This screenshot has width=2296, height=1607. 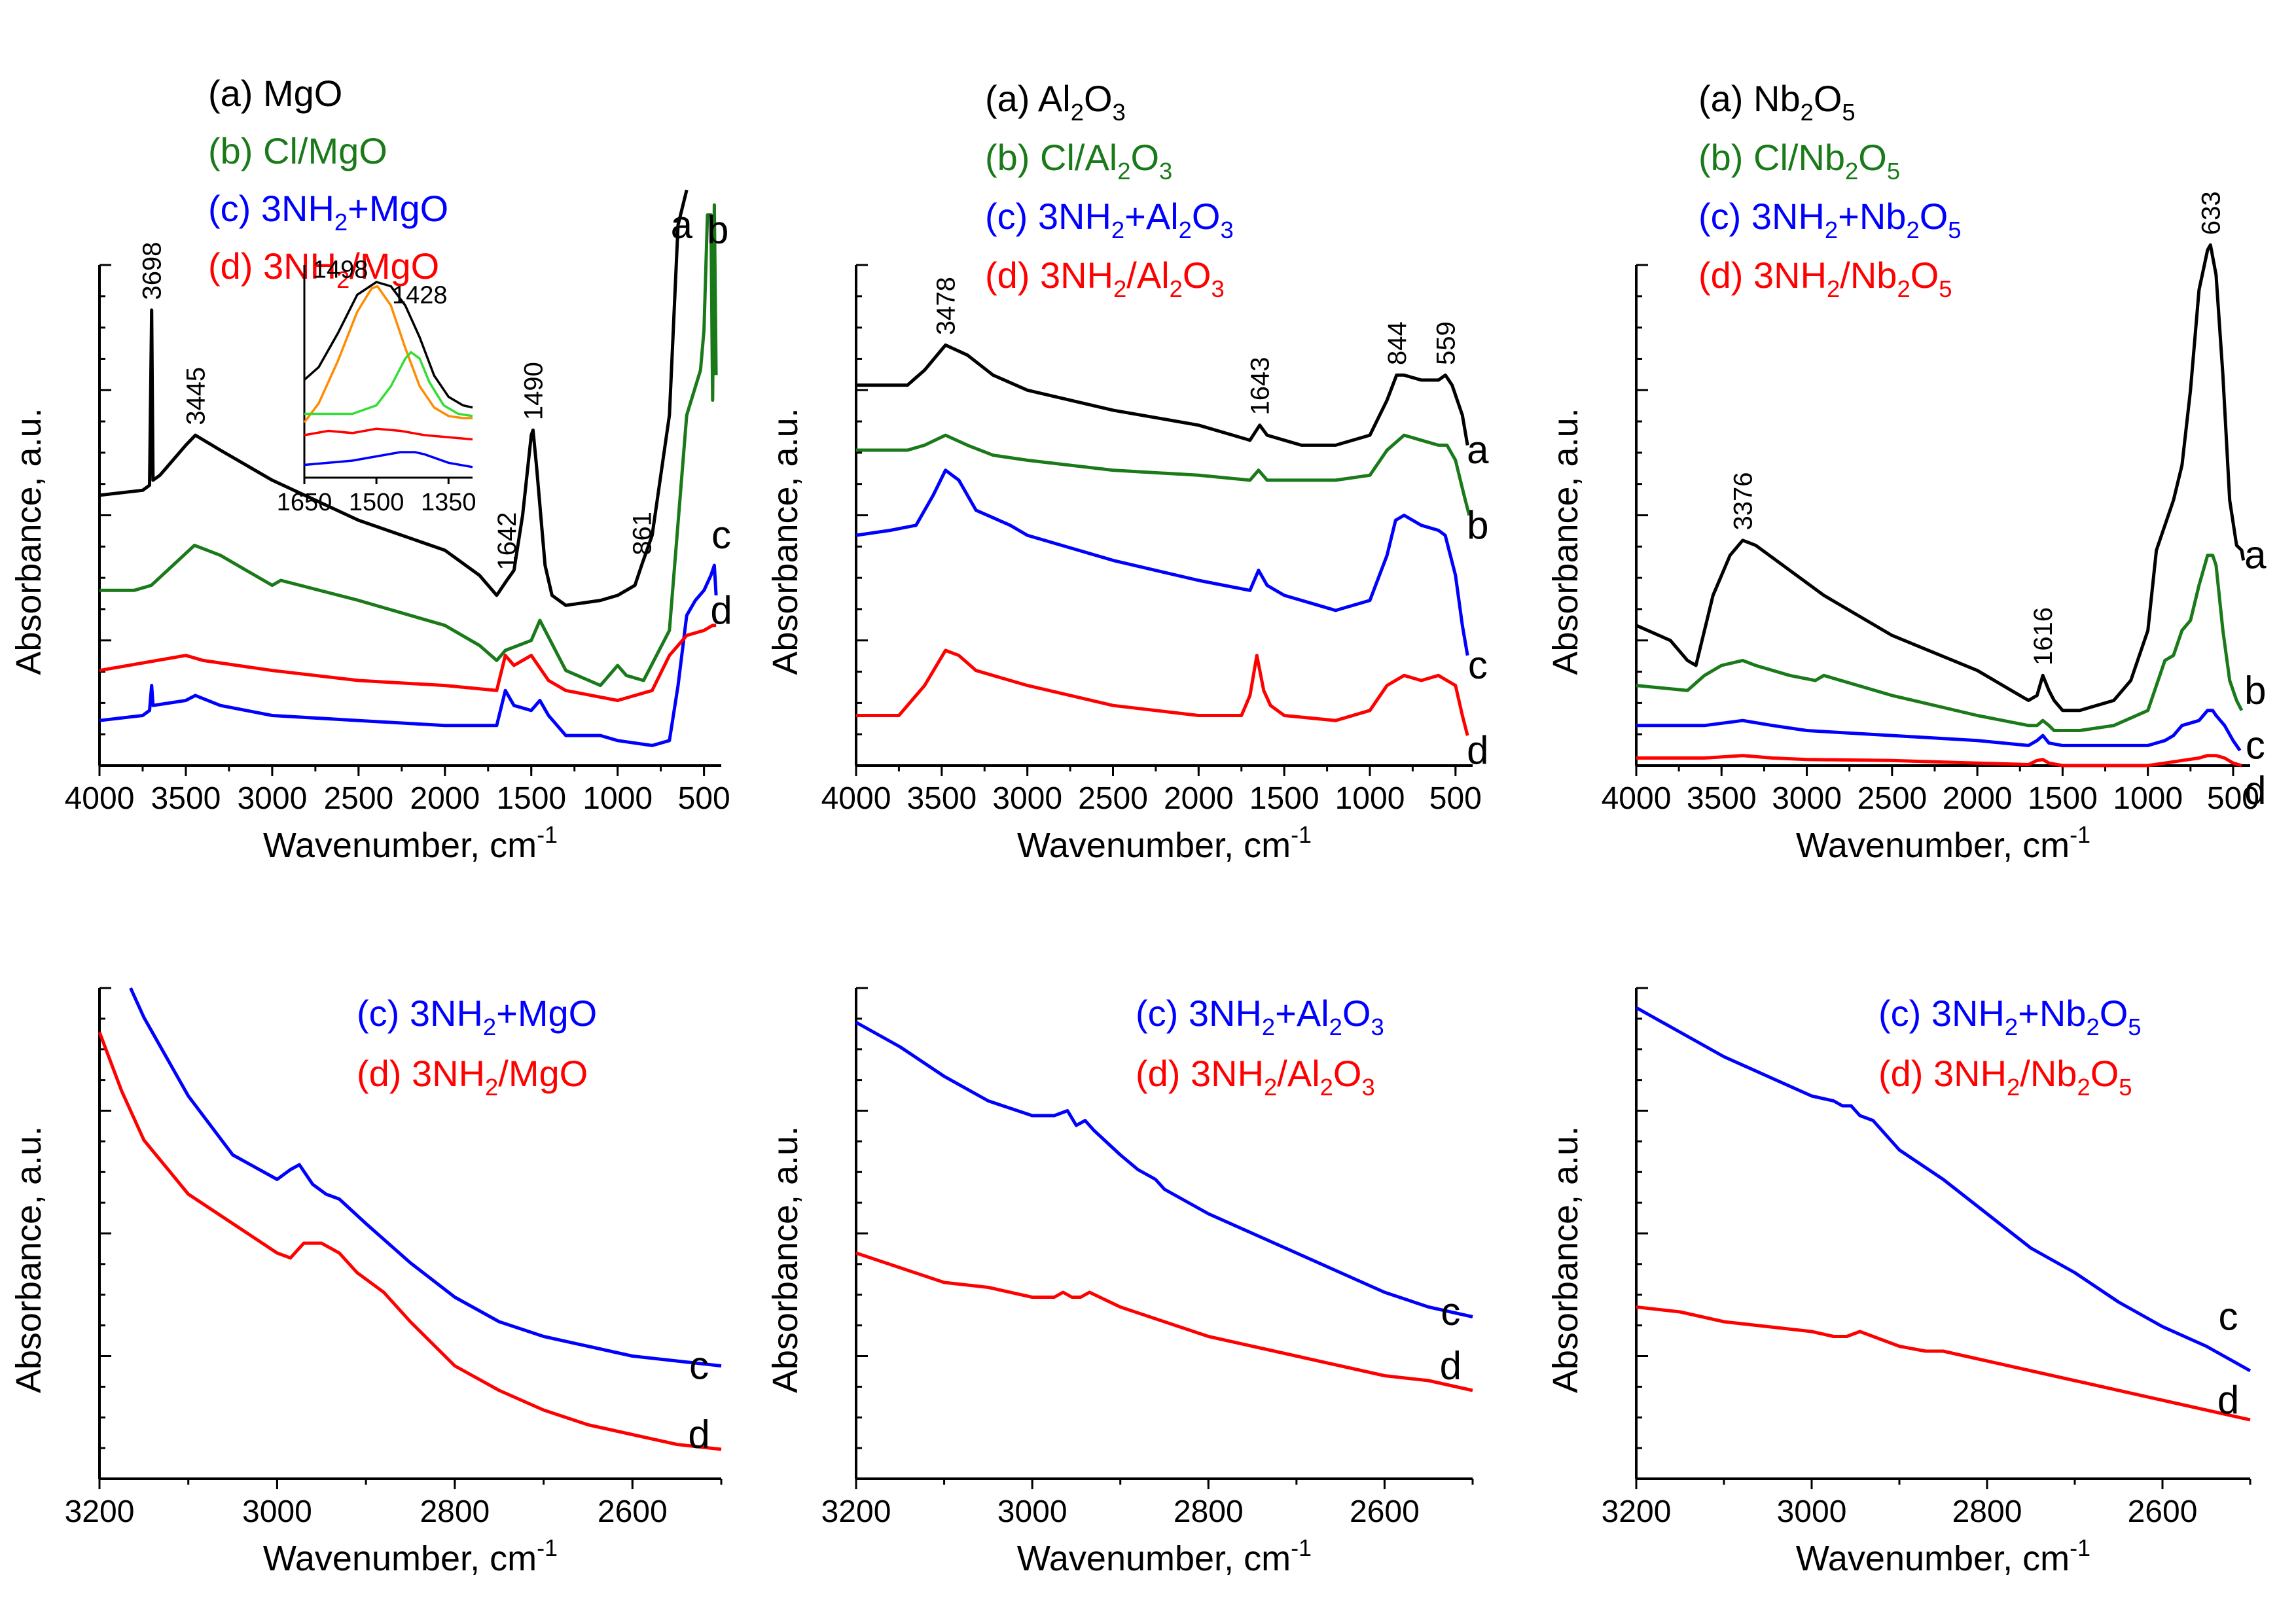 What do you see at coordinates (1892, 799) in the screenshot?
I see `top-right-x-tick-label: 2500` at bounding box center [1892, 799].